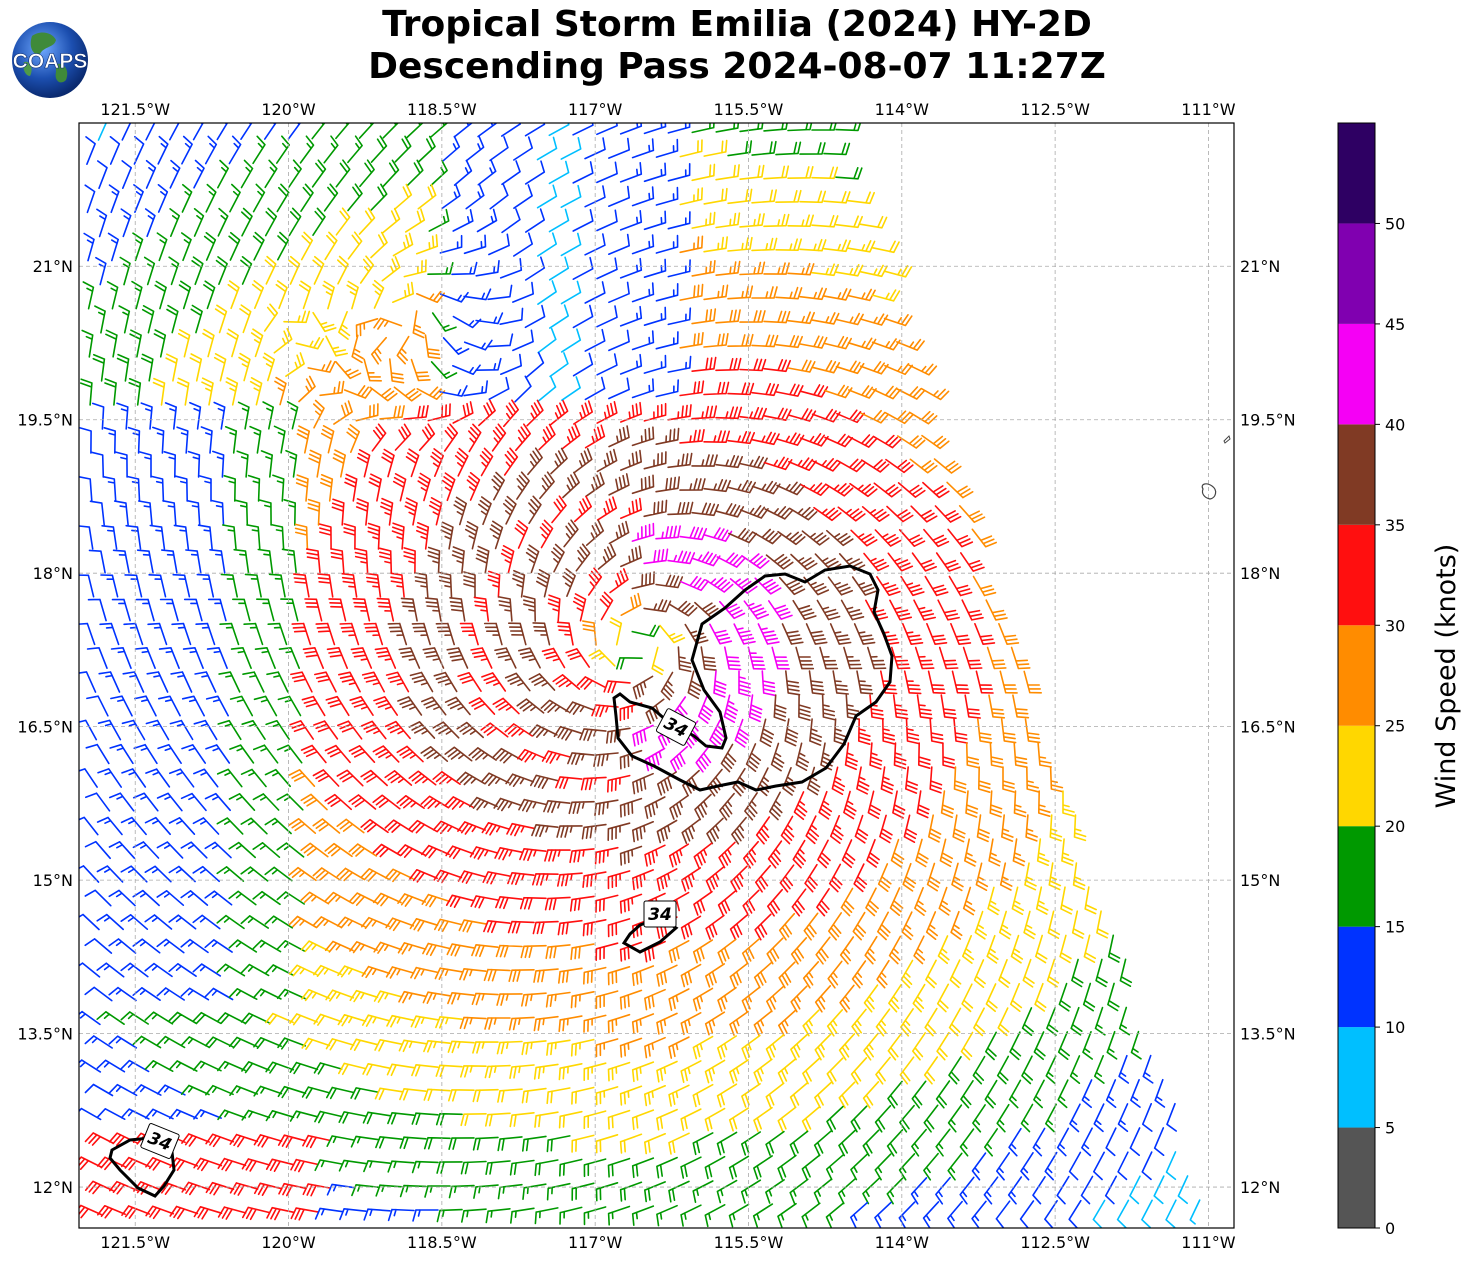 This screenshot has width=1474, height=1264. I want to click on lon-tick-top: 112.5°W, so click(1055, 109).